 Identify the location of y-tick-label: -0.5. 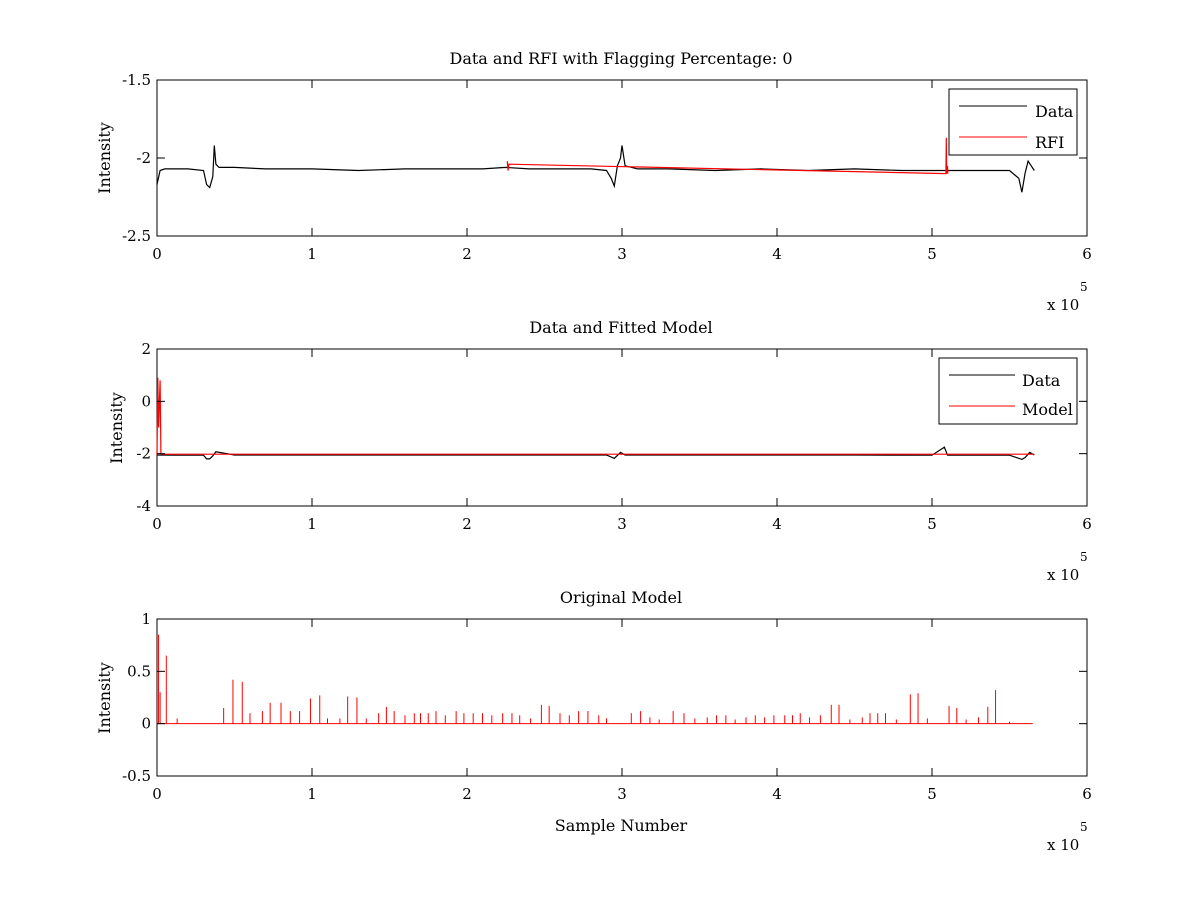
(136, 776).